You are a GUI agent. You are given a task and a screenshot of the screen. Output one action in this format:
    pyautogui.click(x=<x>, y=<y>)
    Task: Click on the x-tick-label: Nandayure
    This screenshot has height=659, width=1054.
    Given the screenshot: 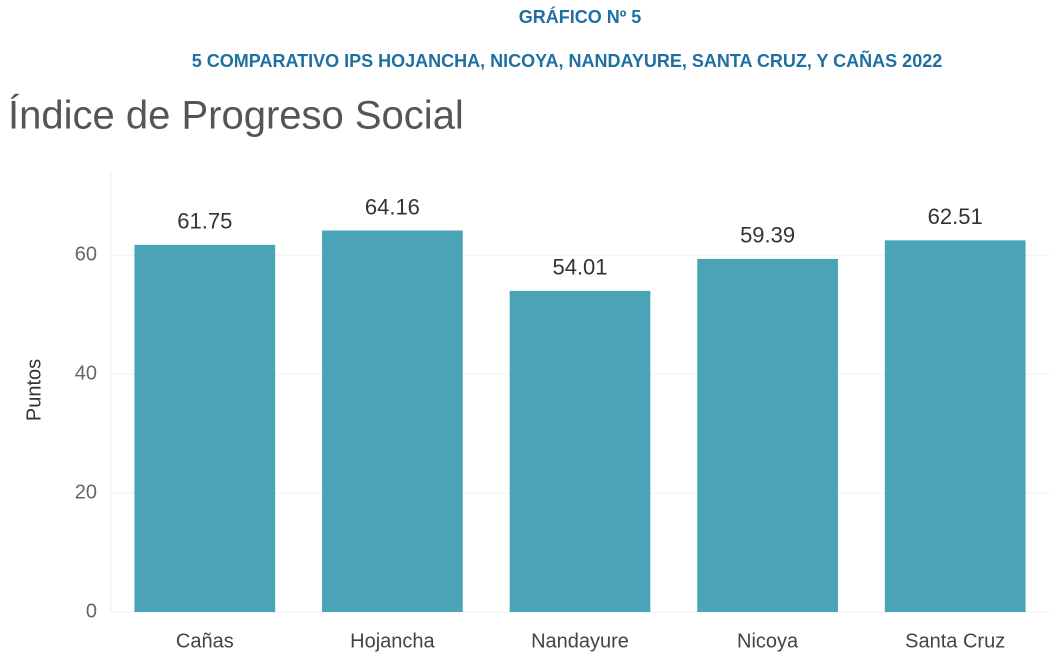 What is the action you would take?
    pyautogui.click(x=580, y=641)
    